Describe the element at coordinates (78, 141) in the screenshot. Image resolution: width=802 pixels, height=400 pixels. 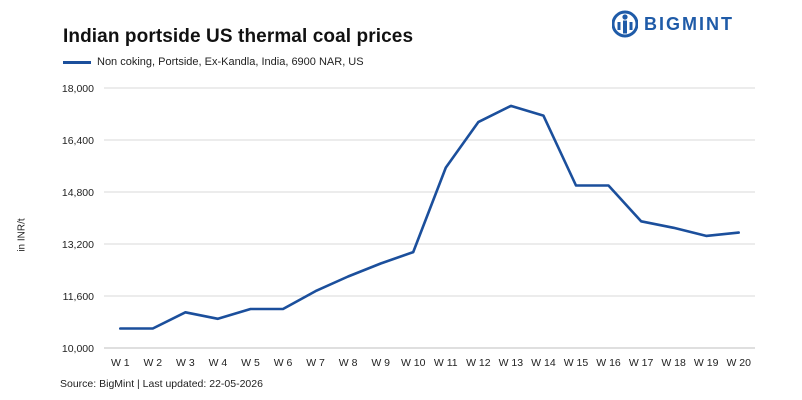
I see `y-tick-label: 16,400` at that location.